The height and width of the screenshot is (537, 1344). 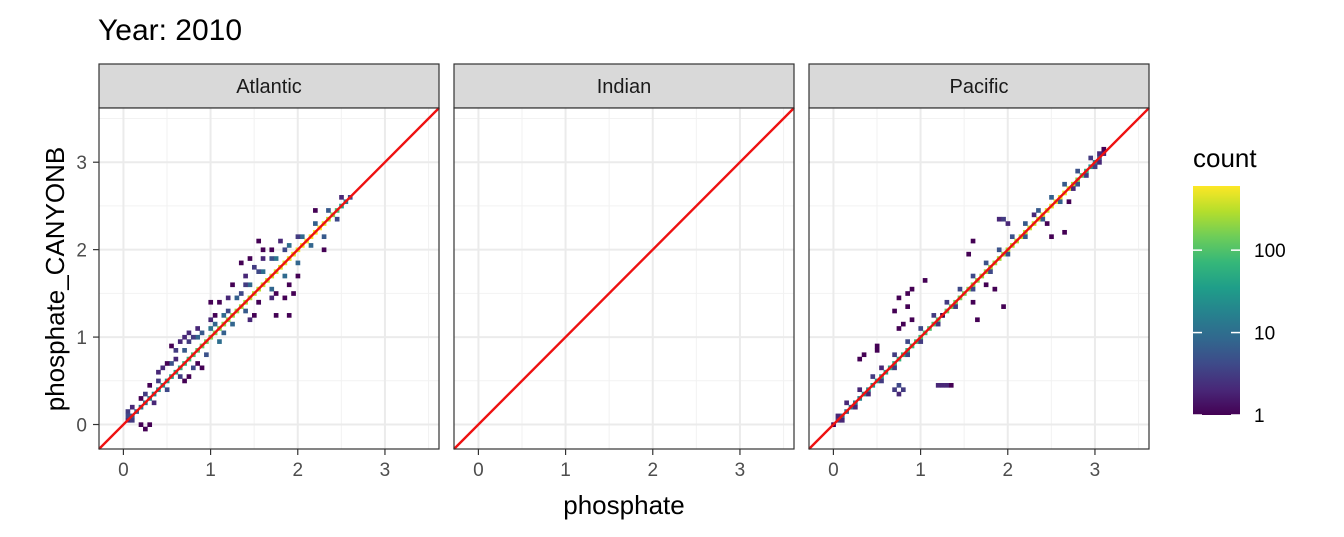 I want to click on y-axis-title: phosphate_CANYONB, so click(x=55, y=279).